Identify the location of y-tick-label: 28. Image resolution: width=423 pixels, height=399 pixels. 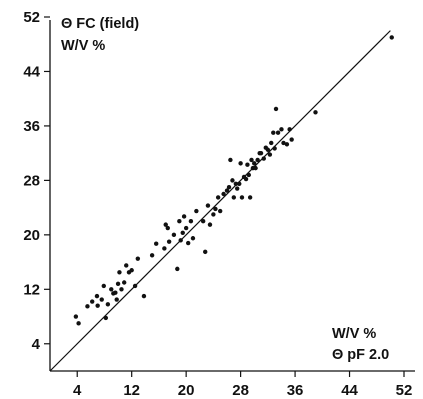
(31, 180).